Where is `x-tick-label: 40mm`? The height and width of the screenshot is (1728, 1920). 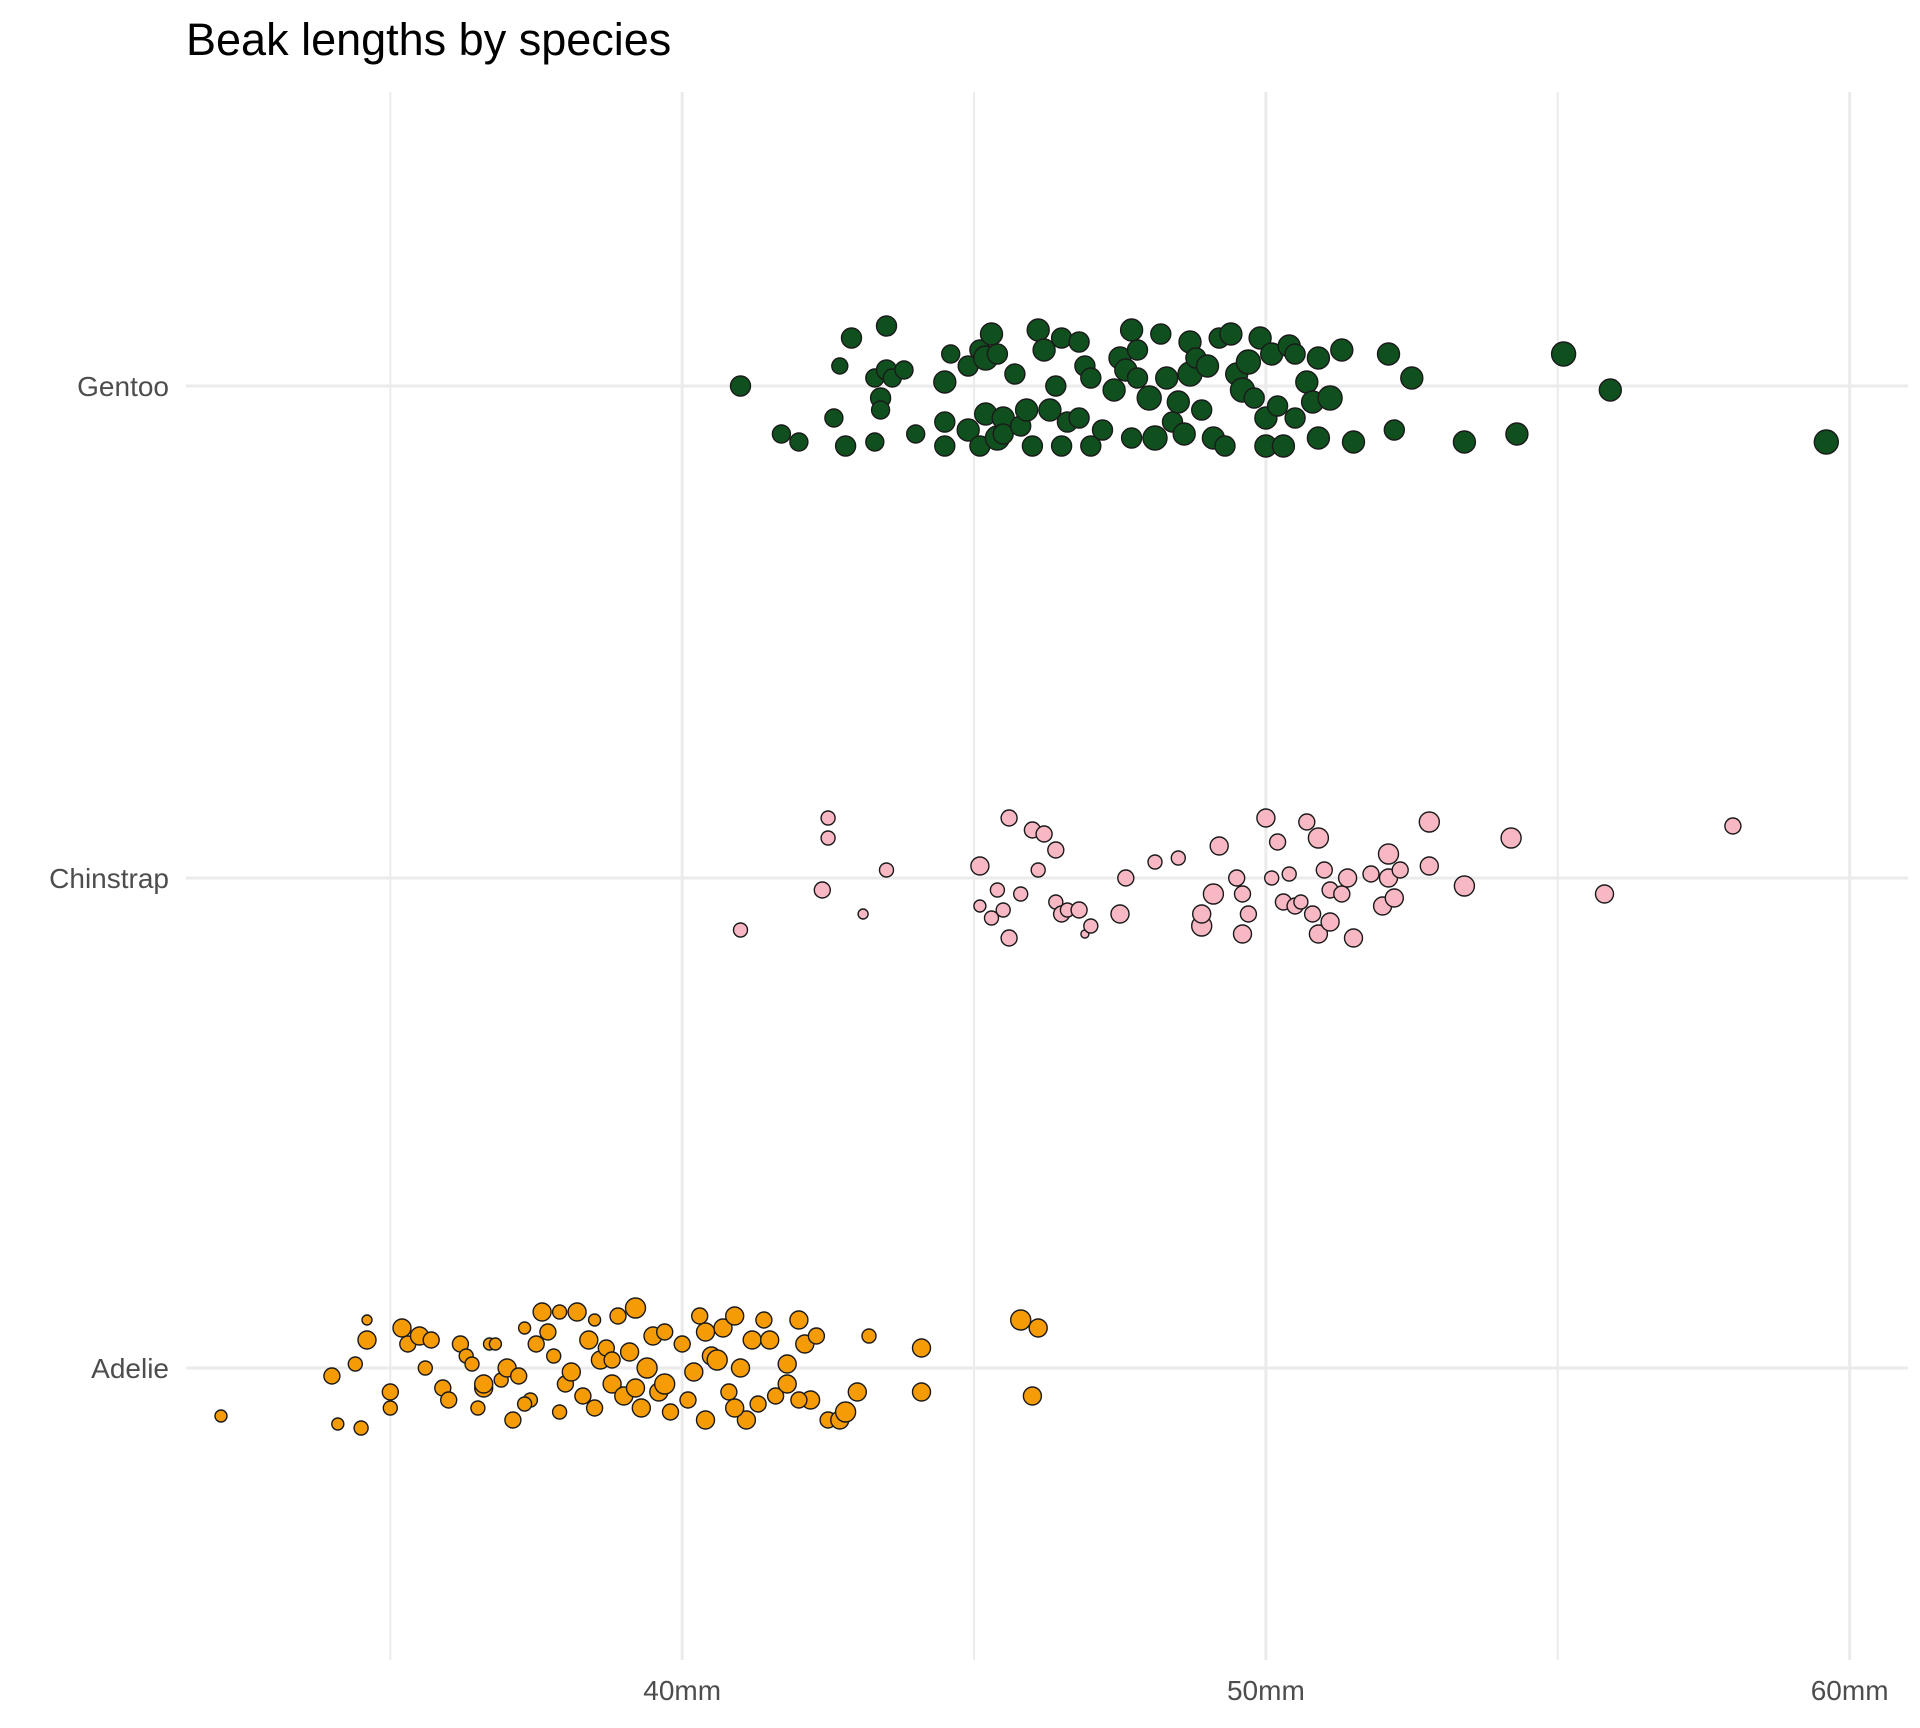 x-tick-label: 40mm is located at coordinates (682, 1690).